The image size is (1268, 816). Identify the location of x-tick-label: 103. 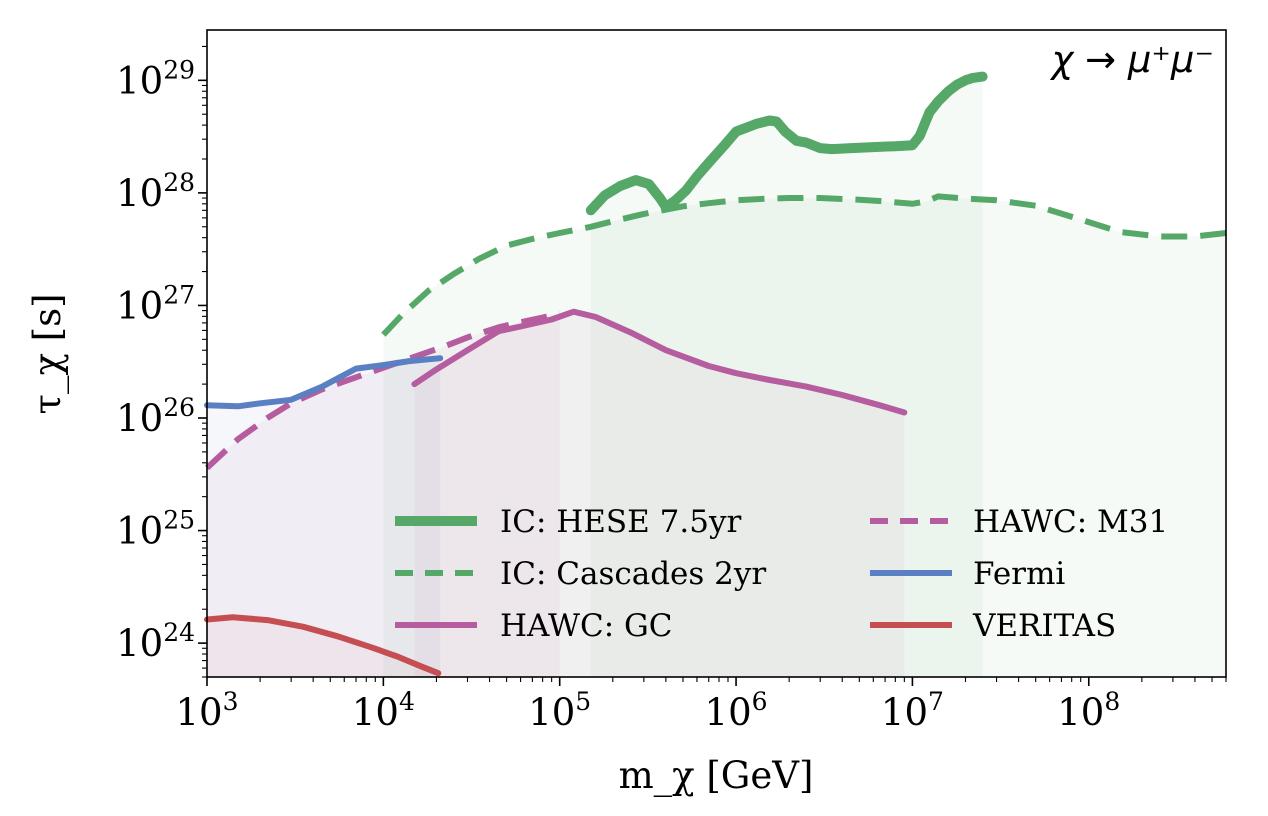
(207, 710).